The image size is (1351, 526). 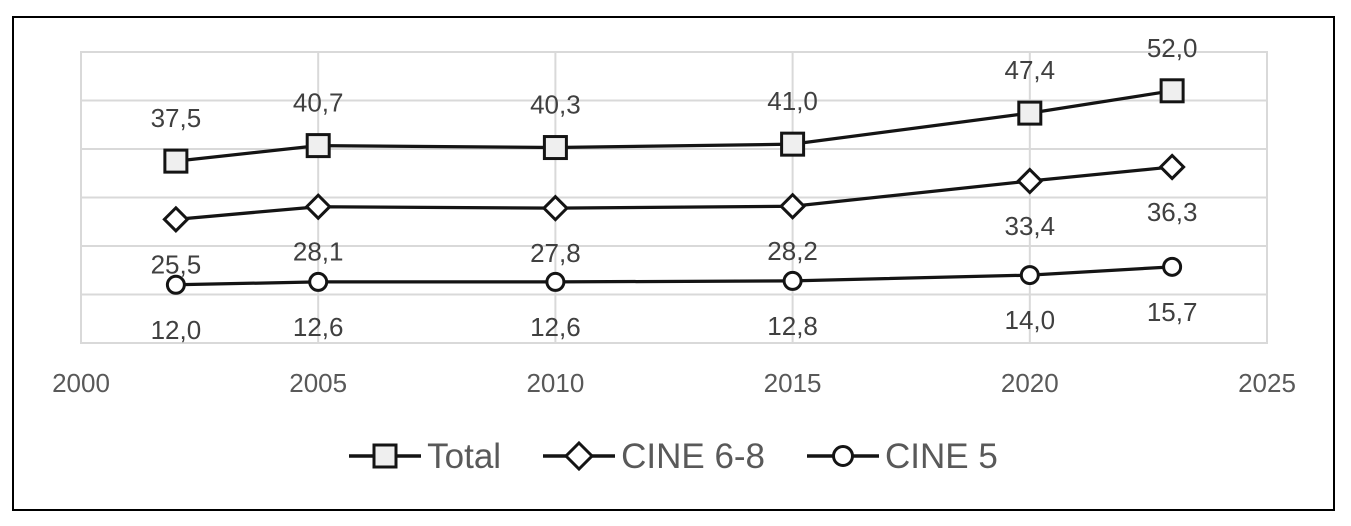 What do you see at coordinates (792, 251) in the screenshot?
I see `data-label: 28,2` at bounding box center [792, 251].